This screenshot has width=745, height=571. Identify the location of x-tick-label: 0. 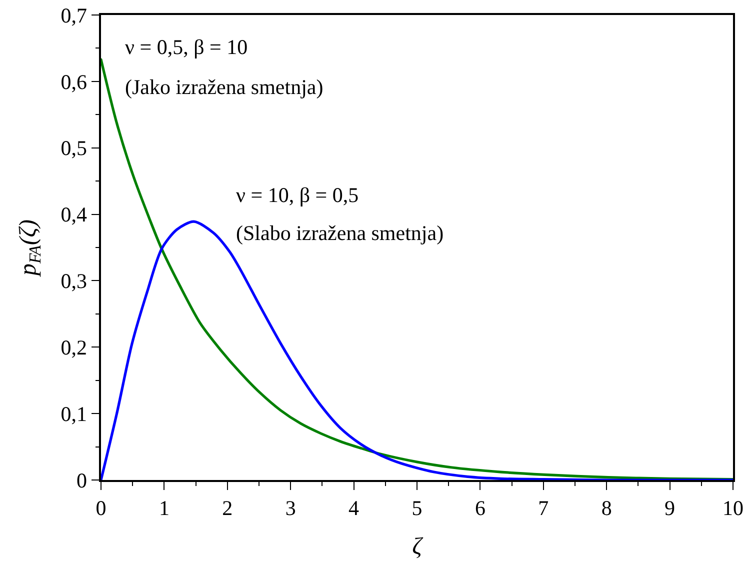
(101, 508).